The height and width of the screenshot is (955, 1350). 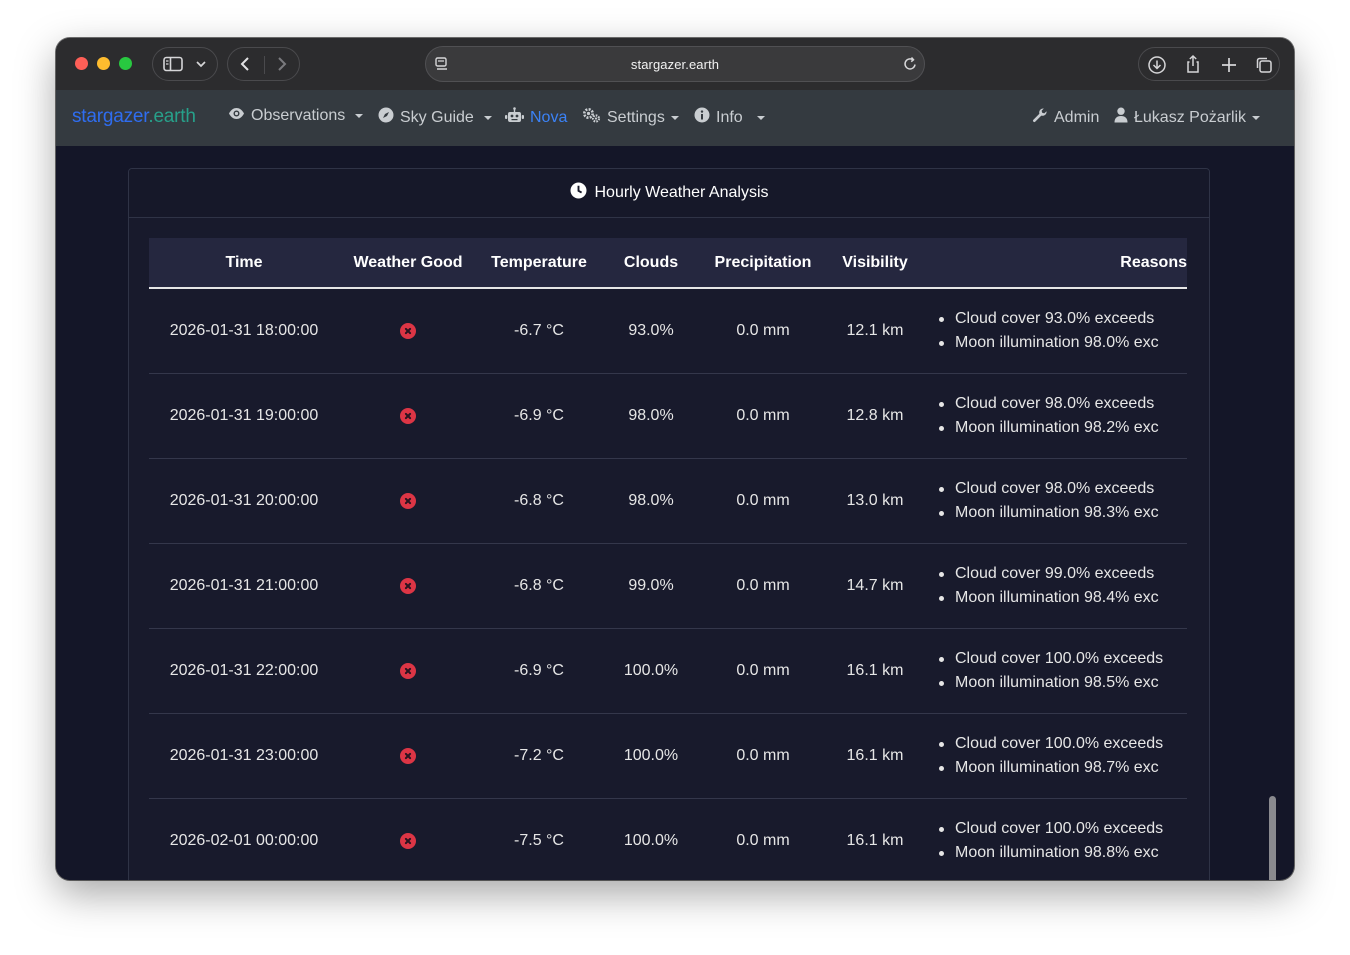 What do you see at coordinates (246, 64) in the screenshot?
I see `back-arrow-icon` at bounding box center [246, 64].